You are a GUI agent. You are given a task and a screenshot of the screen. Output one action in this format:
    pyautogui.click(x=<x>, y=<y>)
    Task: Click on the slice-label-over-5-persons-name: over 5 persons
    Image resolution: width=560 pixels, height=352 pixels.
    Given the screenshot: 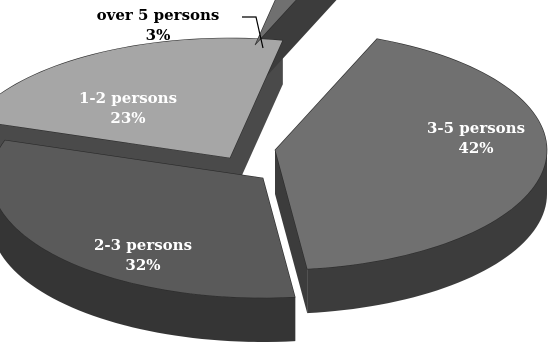 What is the action you would take?
    pyautogui.click(x=158, y=15)
    